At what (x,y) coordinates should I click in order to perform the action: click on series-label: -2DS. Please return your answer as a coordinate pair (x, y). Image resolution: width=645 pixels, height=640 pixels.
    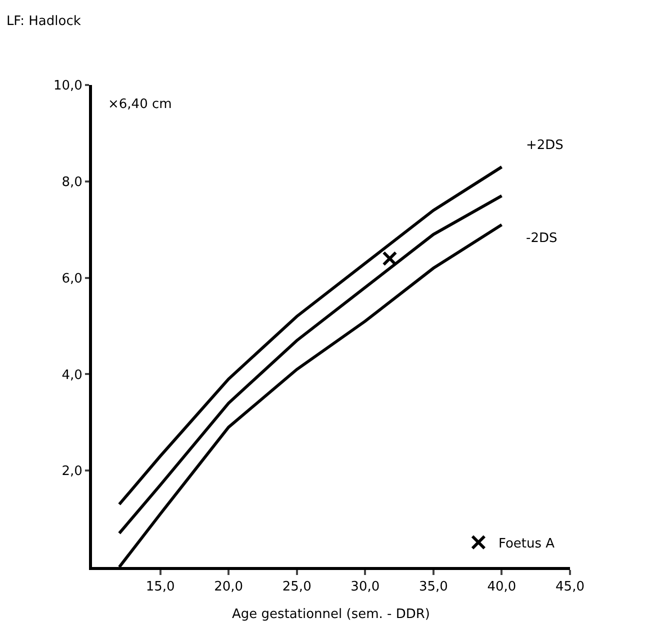
    Looking at the image, I should click on (542, 238).